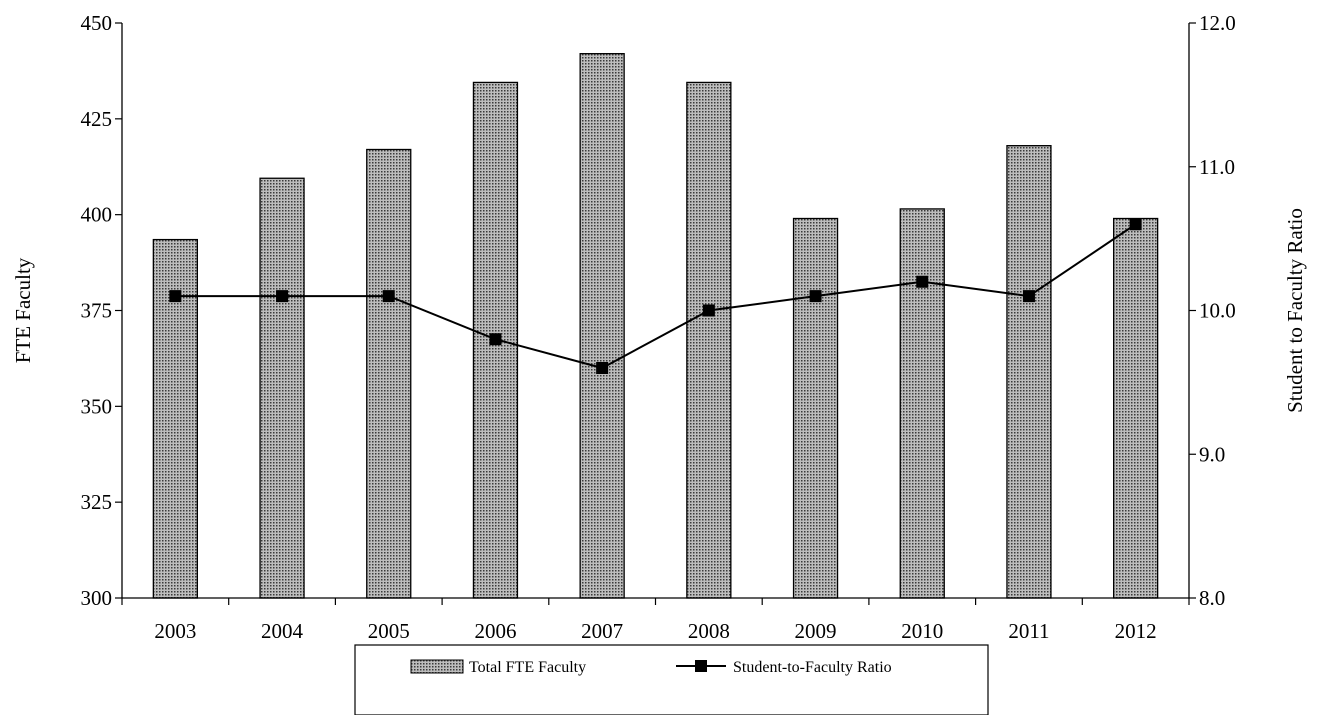 The image size is (1317, 715). Describe the element at coordinates (922, 281) in the screenshot. I see `ratio-marker-2010` at that location.